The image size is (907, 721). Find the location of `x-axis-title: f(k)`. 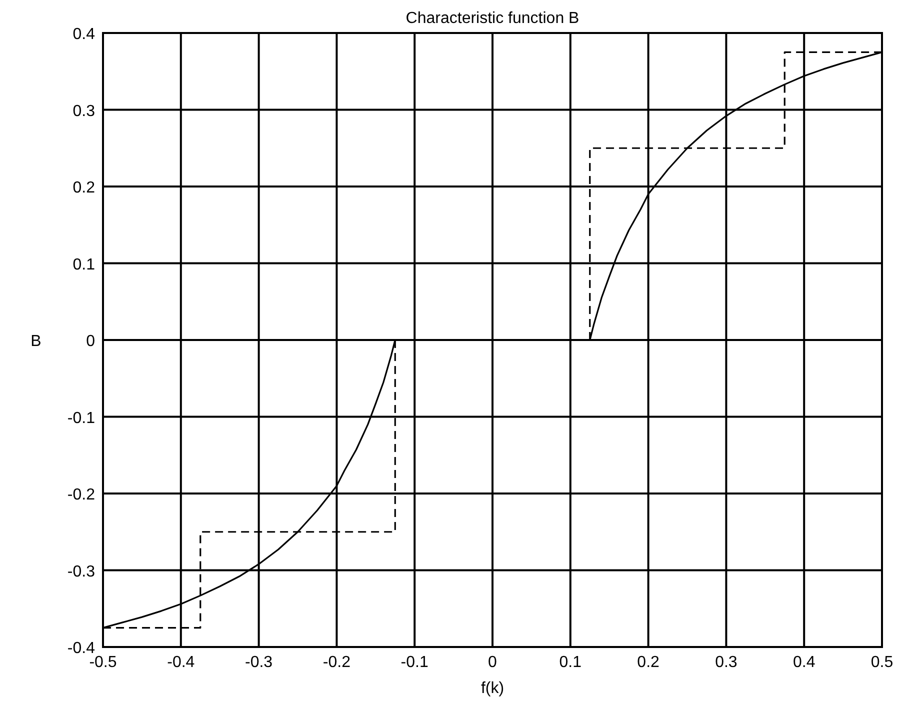

x-axis-title: f(k) is located at coordinates (492, 688).